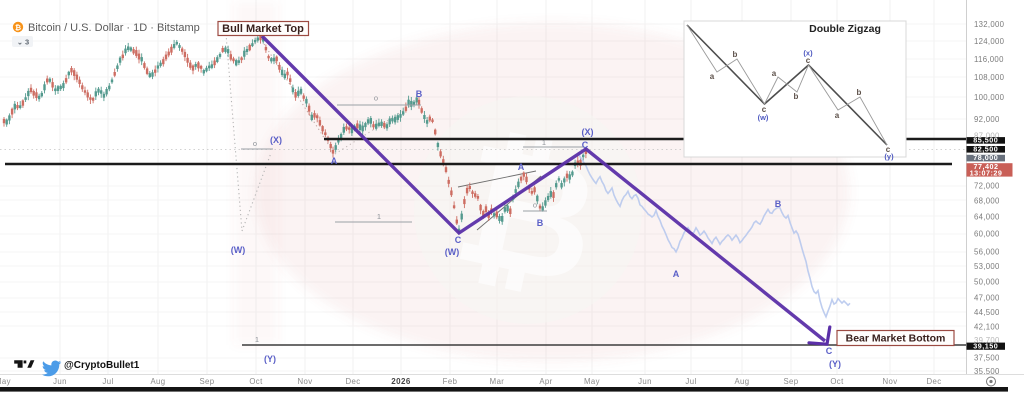 The height and width of the screenshot is (411, 1024). I want to click on svg-text: 3, so click(27, 42).